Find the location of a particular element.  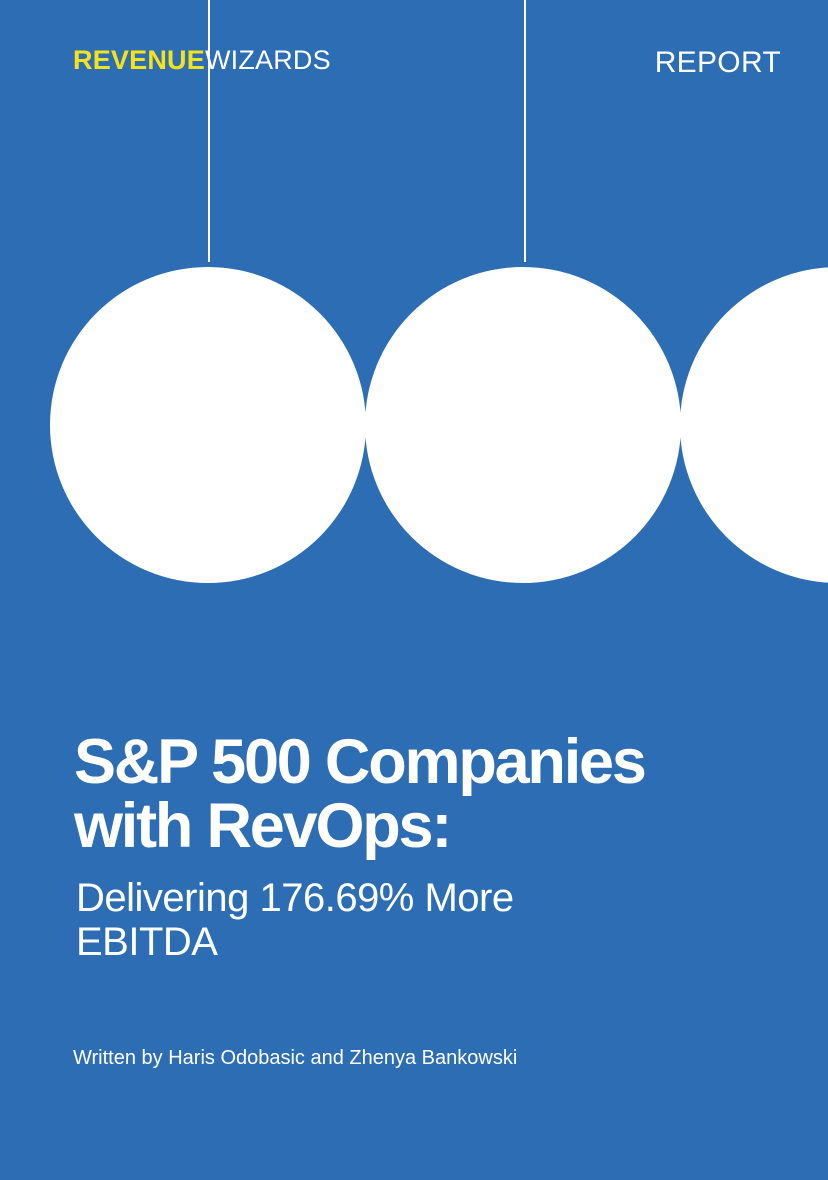

decorative-circle-left is located at coordinates (208, 425).